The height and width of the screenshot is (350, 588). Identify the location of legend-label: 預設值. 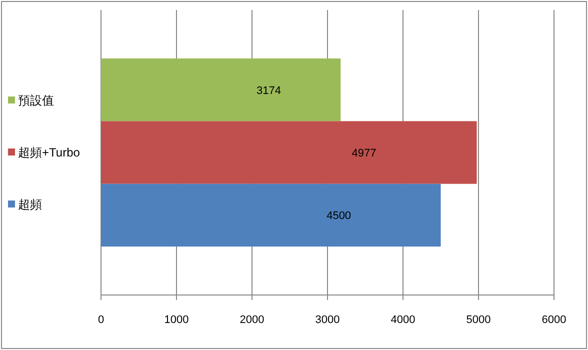
(36, 101).